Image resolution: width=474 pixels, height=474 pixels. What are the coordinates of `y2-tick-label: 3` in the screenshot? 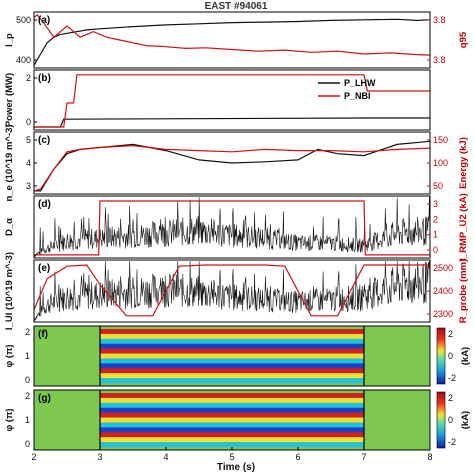 It's located at (435, 204).